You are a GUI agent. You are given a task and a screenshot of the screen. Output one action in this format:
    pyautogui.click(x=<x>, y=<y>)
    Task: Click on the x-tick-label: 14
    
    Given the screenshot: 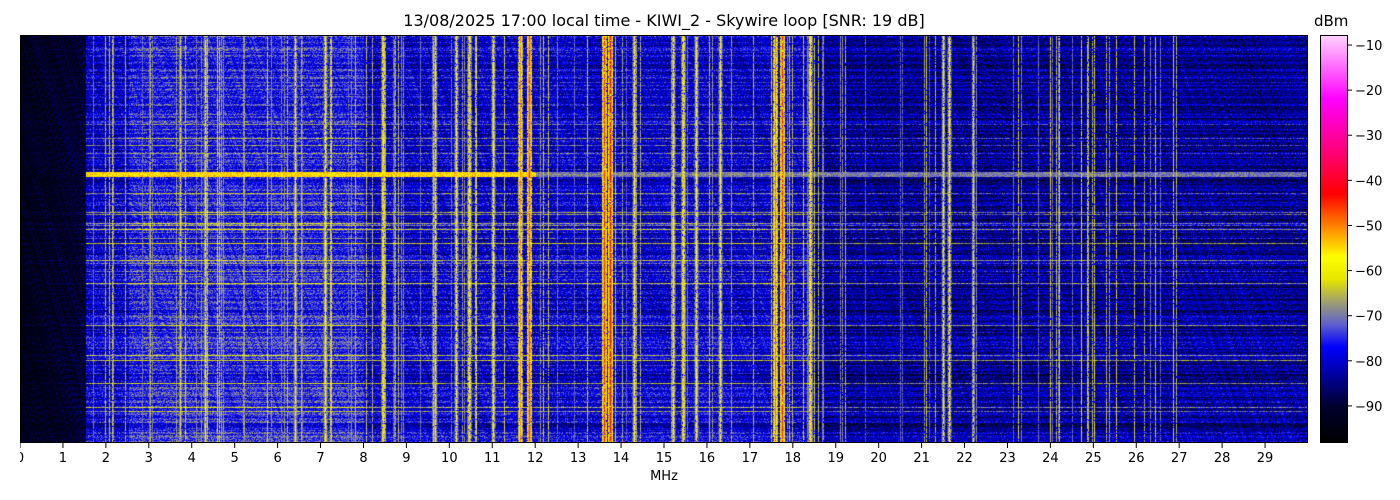 What is the action you would take?
    pyautogui.click(x=621, y=458)
    